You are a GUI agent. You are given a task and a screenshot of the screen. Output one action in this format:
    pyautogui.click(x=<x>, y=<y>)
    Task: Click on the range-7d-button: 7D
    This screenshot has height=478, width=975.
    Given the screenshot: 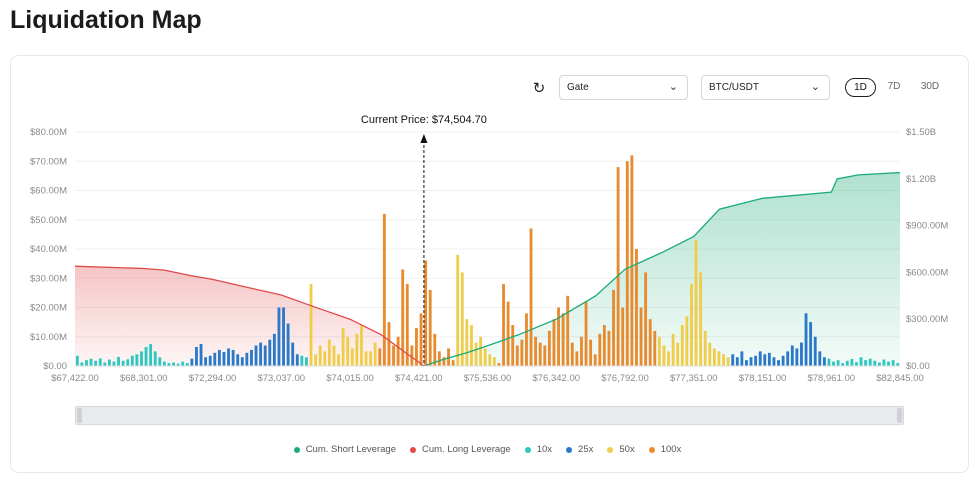 What is the action you would take?
    pyautogui.click(x=894, y=86)
    